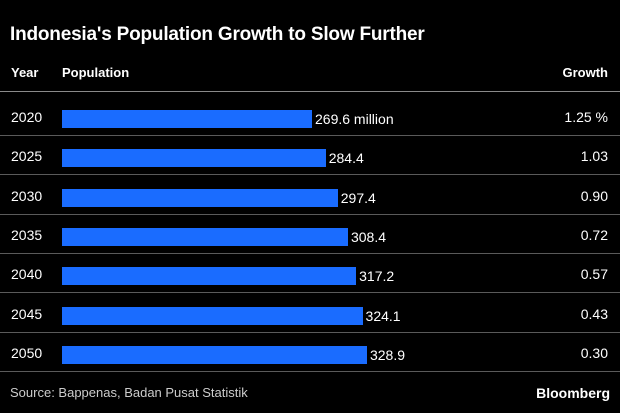 The height and width of the screenshot is (413, 620). I want to click on table-row: 2035 308.4 0.72, so click(310, 234).